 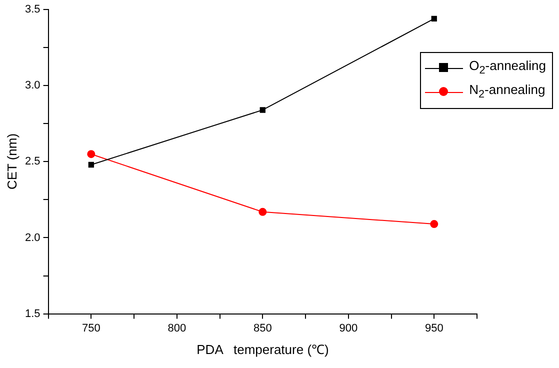 I want to click on x-tick-label: 950, so click(x=434, y=328).